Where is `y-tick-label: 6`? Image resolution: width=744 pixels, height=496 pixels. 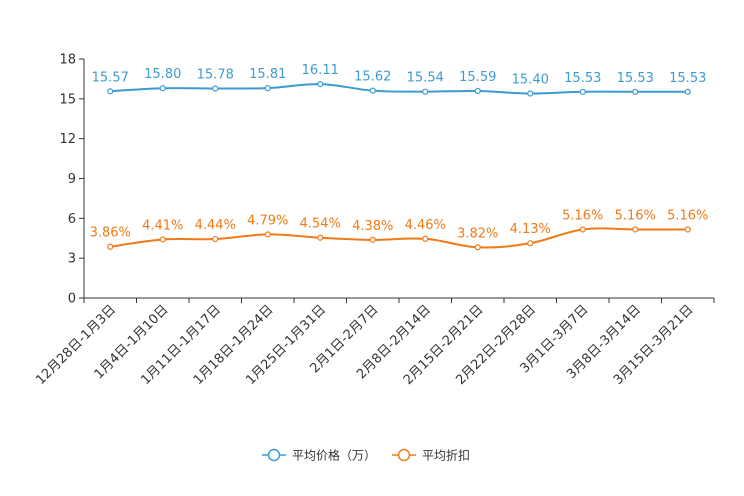 y-tick-label: 6 is located at coordinates (72, 219).